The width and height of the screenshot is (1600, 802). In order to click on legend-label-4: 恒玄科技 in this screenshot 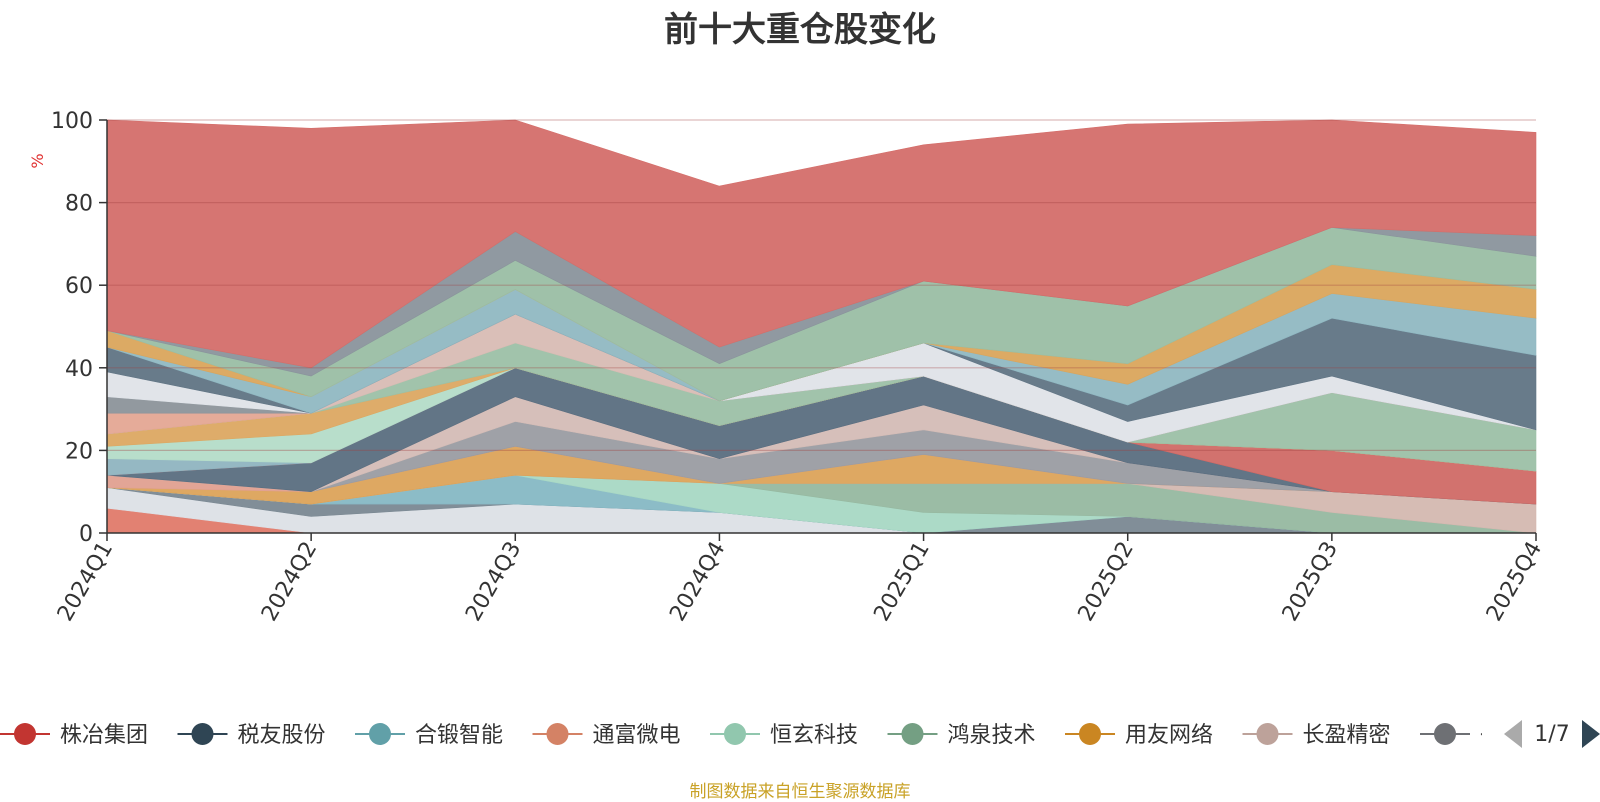, I will do `click(814, 735)`.